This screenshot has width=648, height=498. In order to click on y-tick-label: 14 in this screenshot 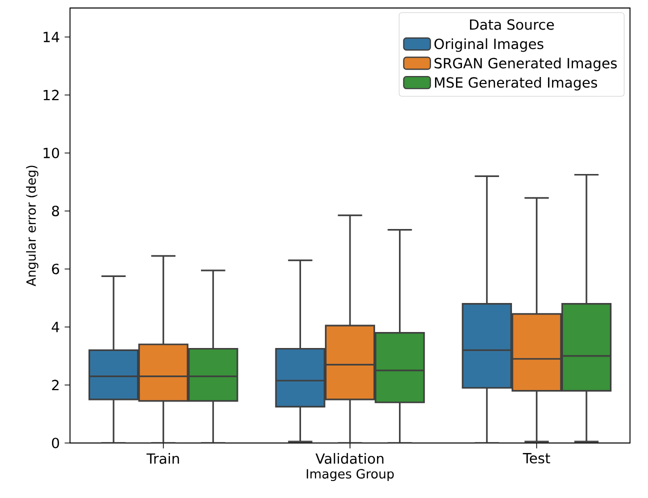, I will do `click(52, 37)`.